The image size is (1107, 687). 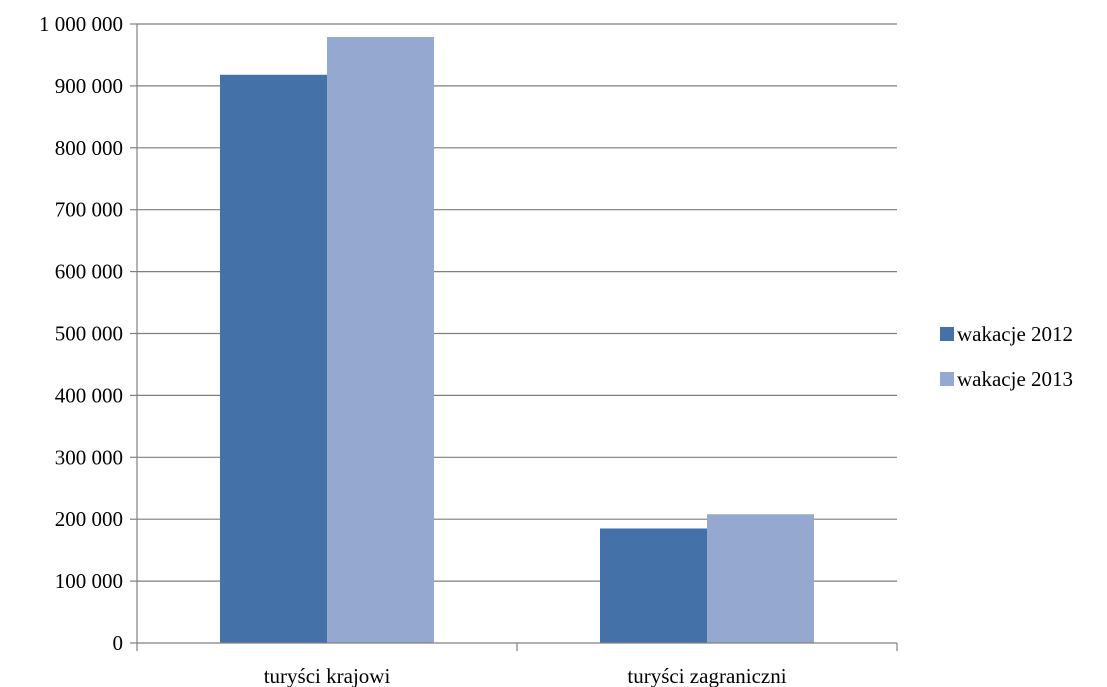 What do you see at coordinates (1015, 379) in the screenshot?
I see `legend-label: wakacje 2013` at bounding box center [1015, 379].